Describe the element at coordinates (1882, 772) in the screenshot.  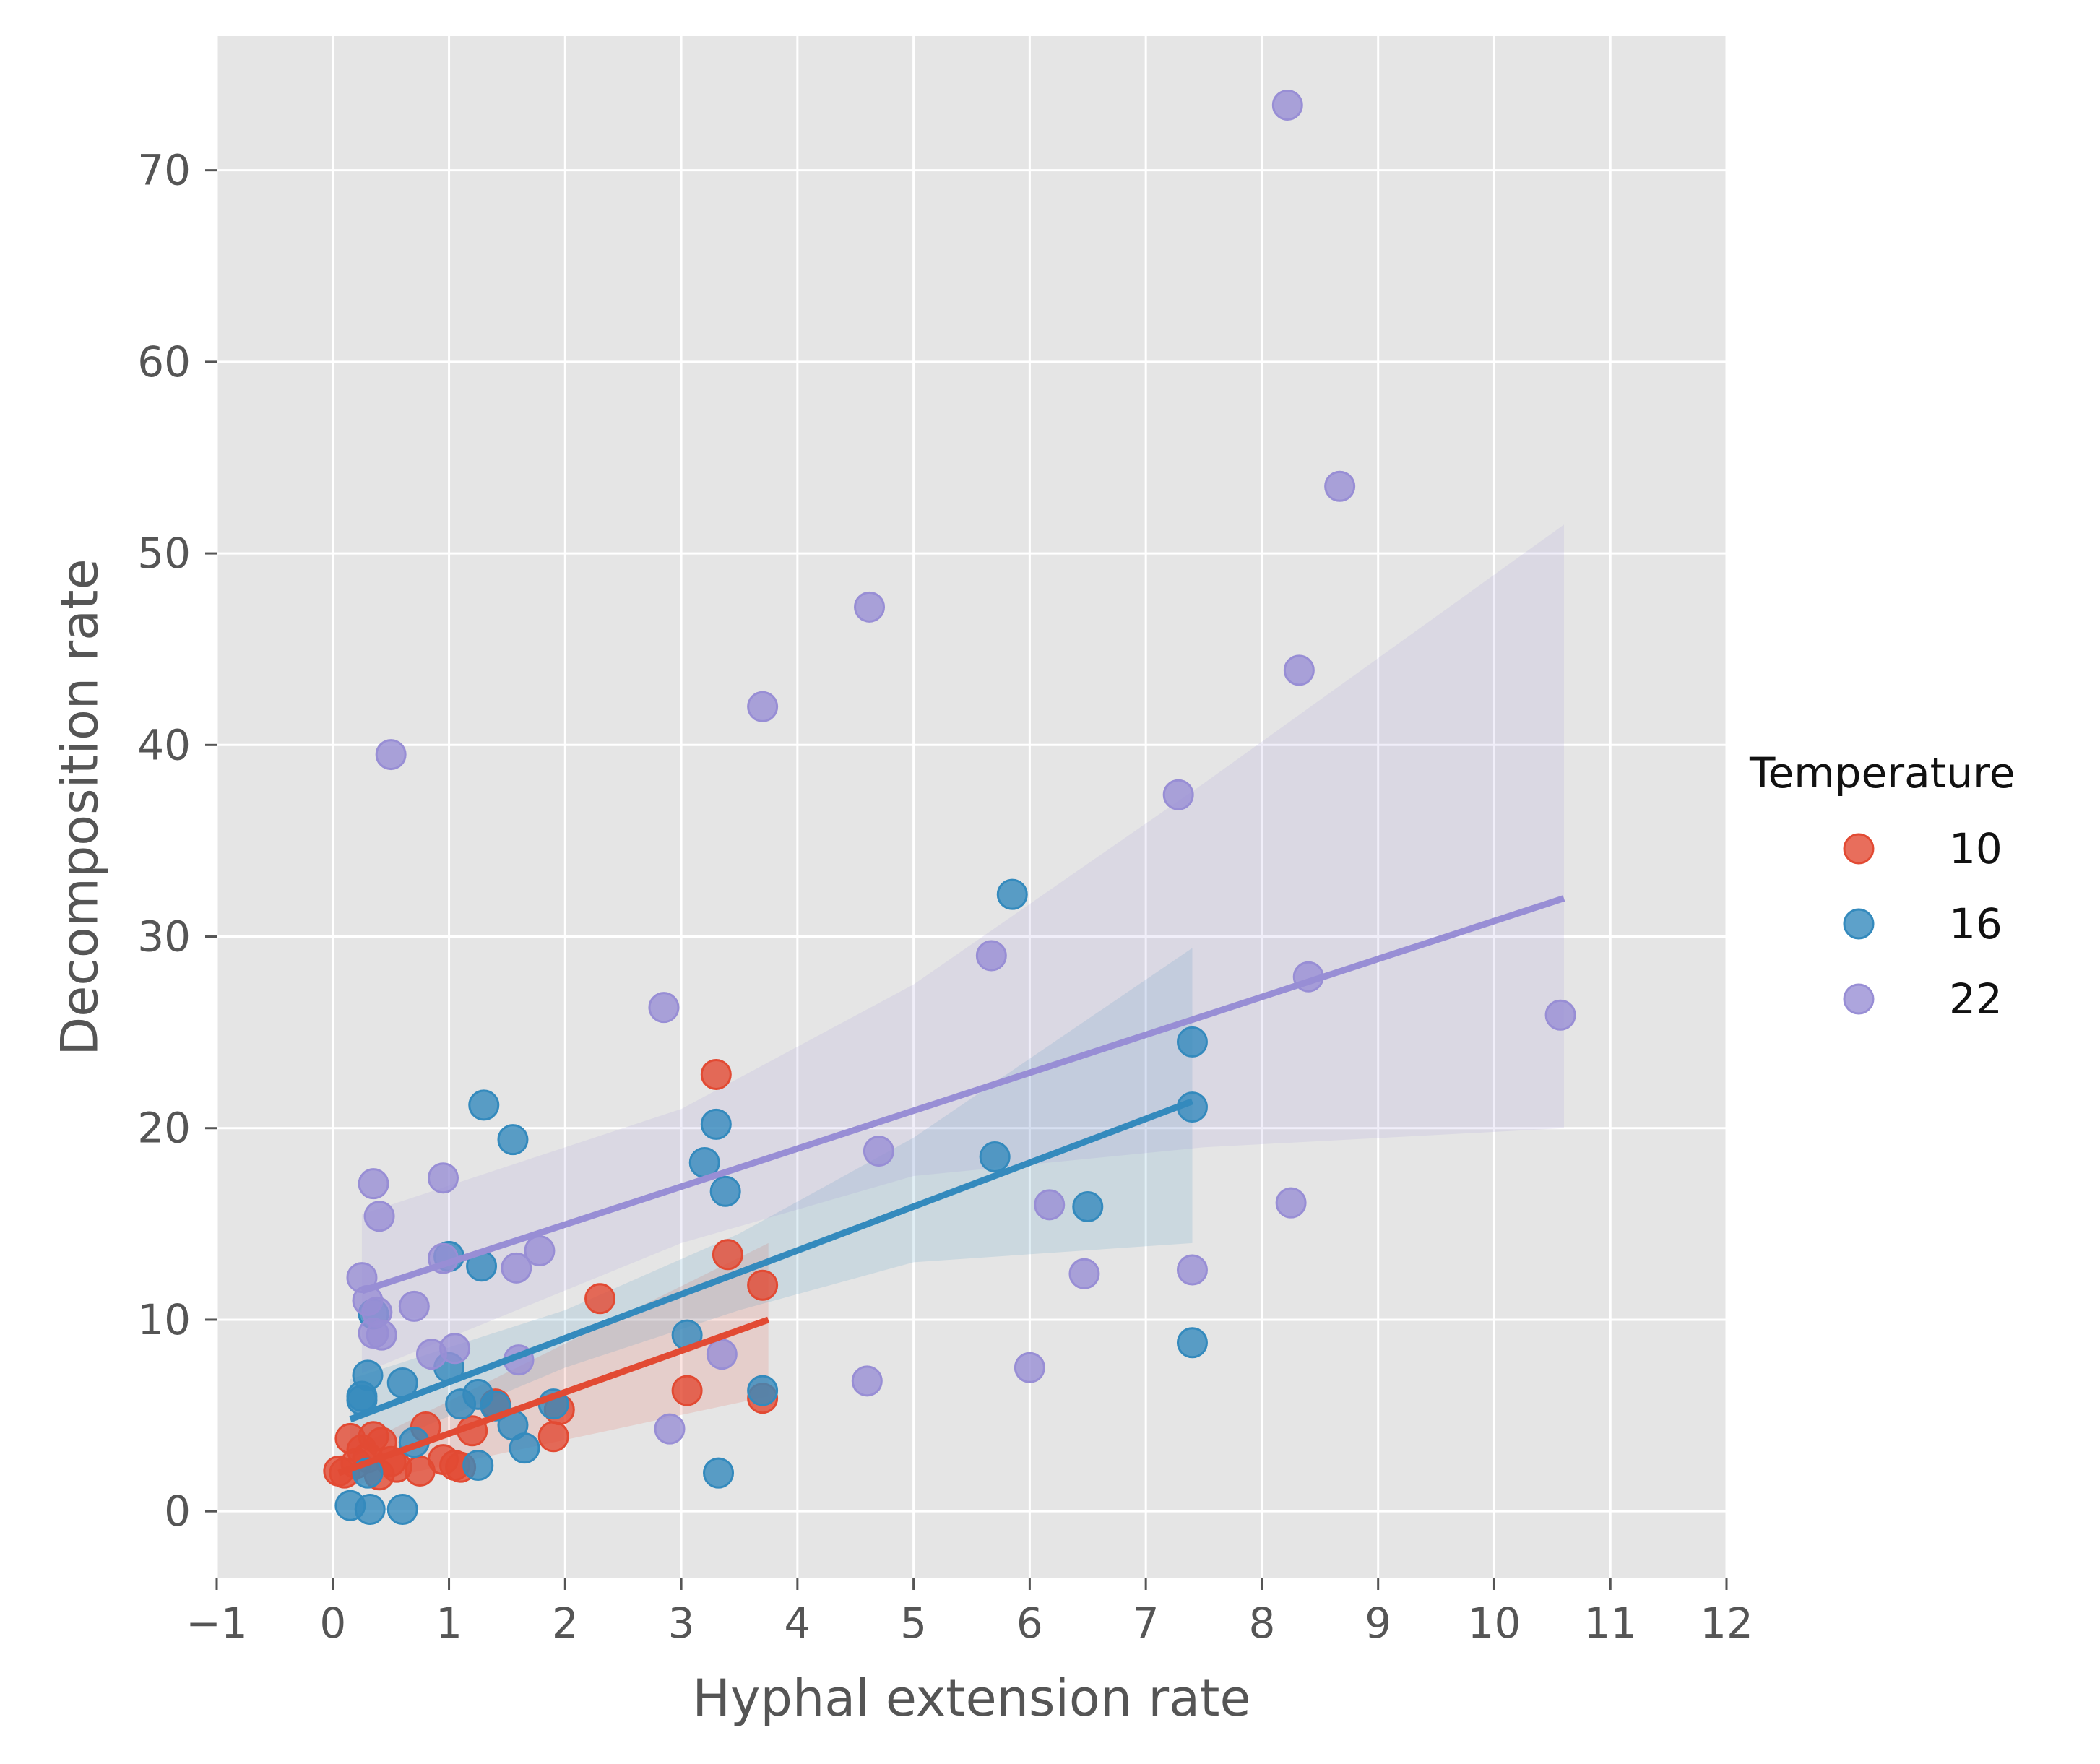
I see `legend-title: Temperature` at that location.